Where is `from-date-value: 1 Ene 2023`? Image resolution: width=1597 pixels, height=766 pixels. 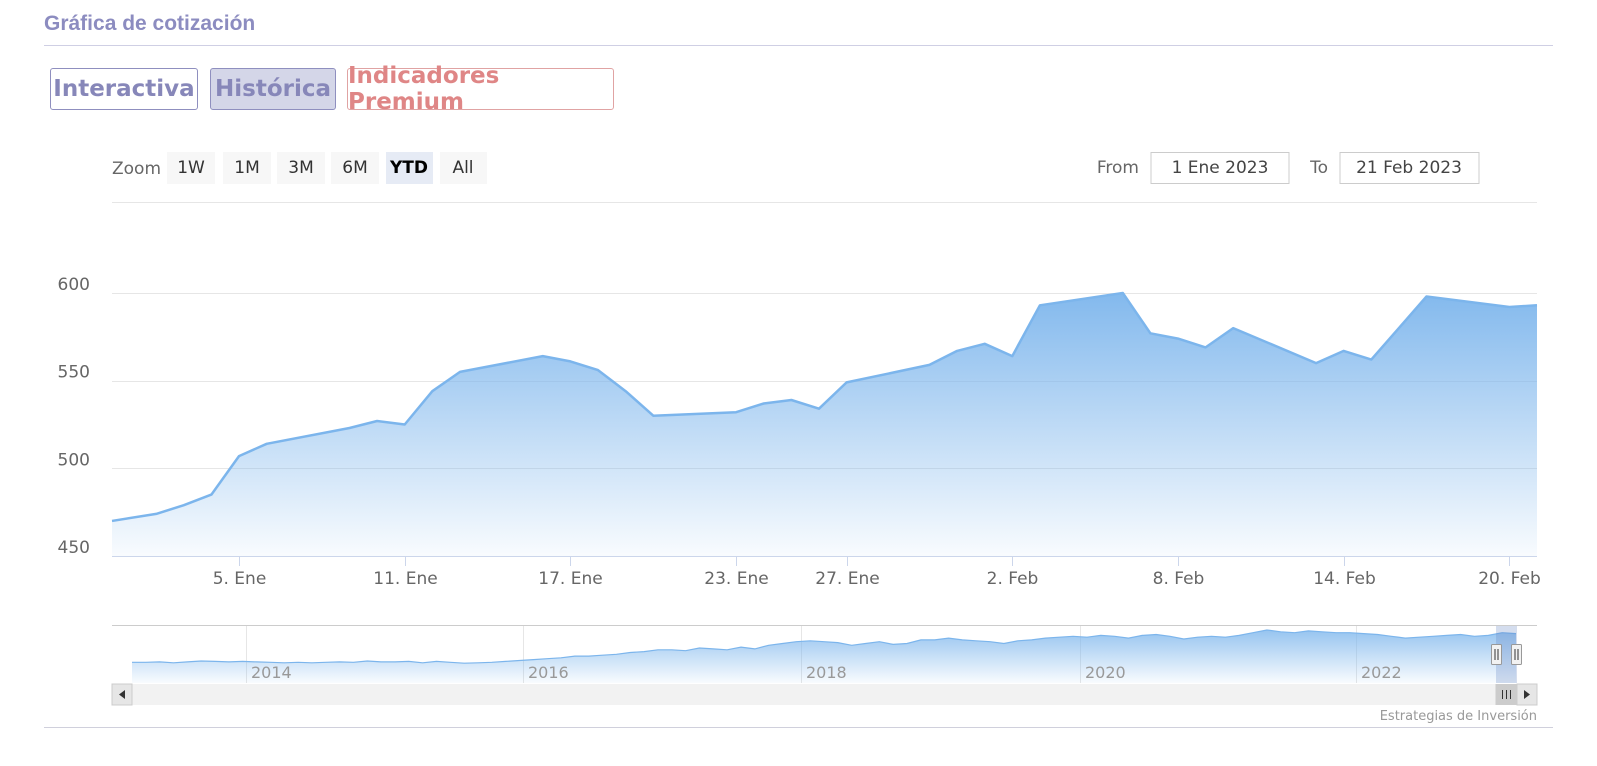 from-date-value: 1 Ene 2023 is located at coordinates (1220, 168).